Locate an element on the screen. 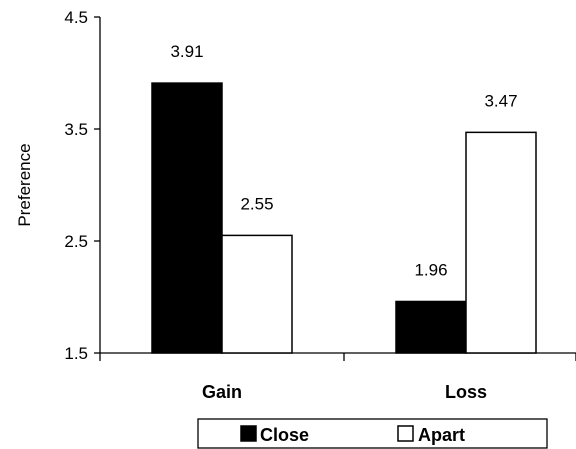 Image resolution: width=576 pixels, height=449 pixels. data-label: 3.91 is located at coordinates (186, 51).